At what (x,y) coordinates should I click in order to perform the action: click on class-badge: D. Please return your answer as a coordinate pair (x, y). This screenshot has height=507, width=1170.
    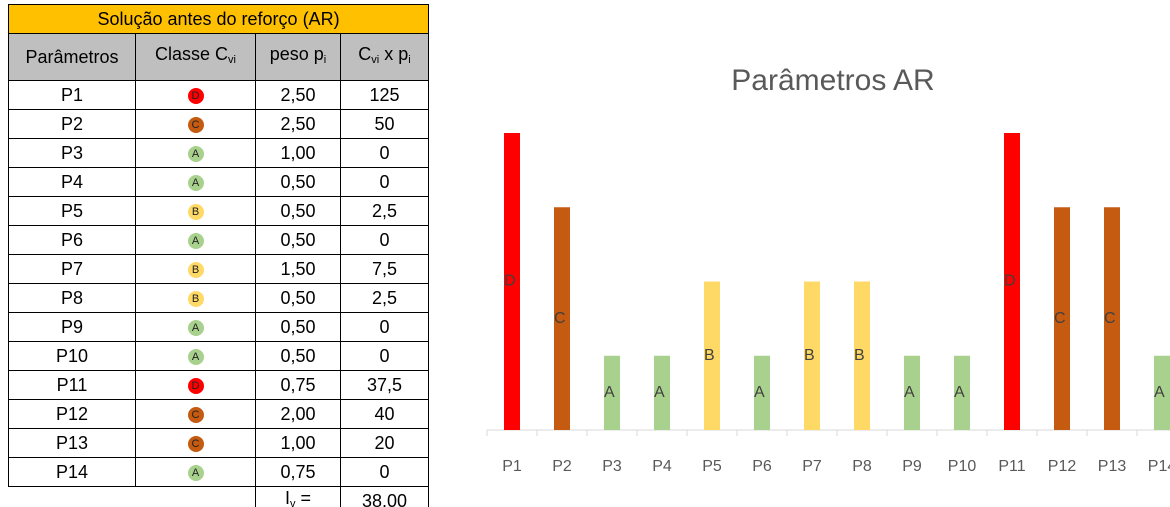
    Looking at the image, I should click on (195, 96).